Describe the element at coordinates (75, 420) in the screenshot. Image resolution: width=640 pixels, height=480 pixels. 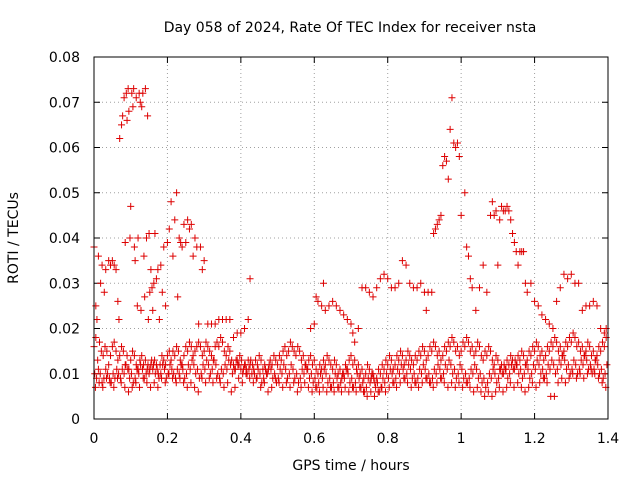
I see `y-tick-label: 0` at that location.